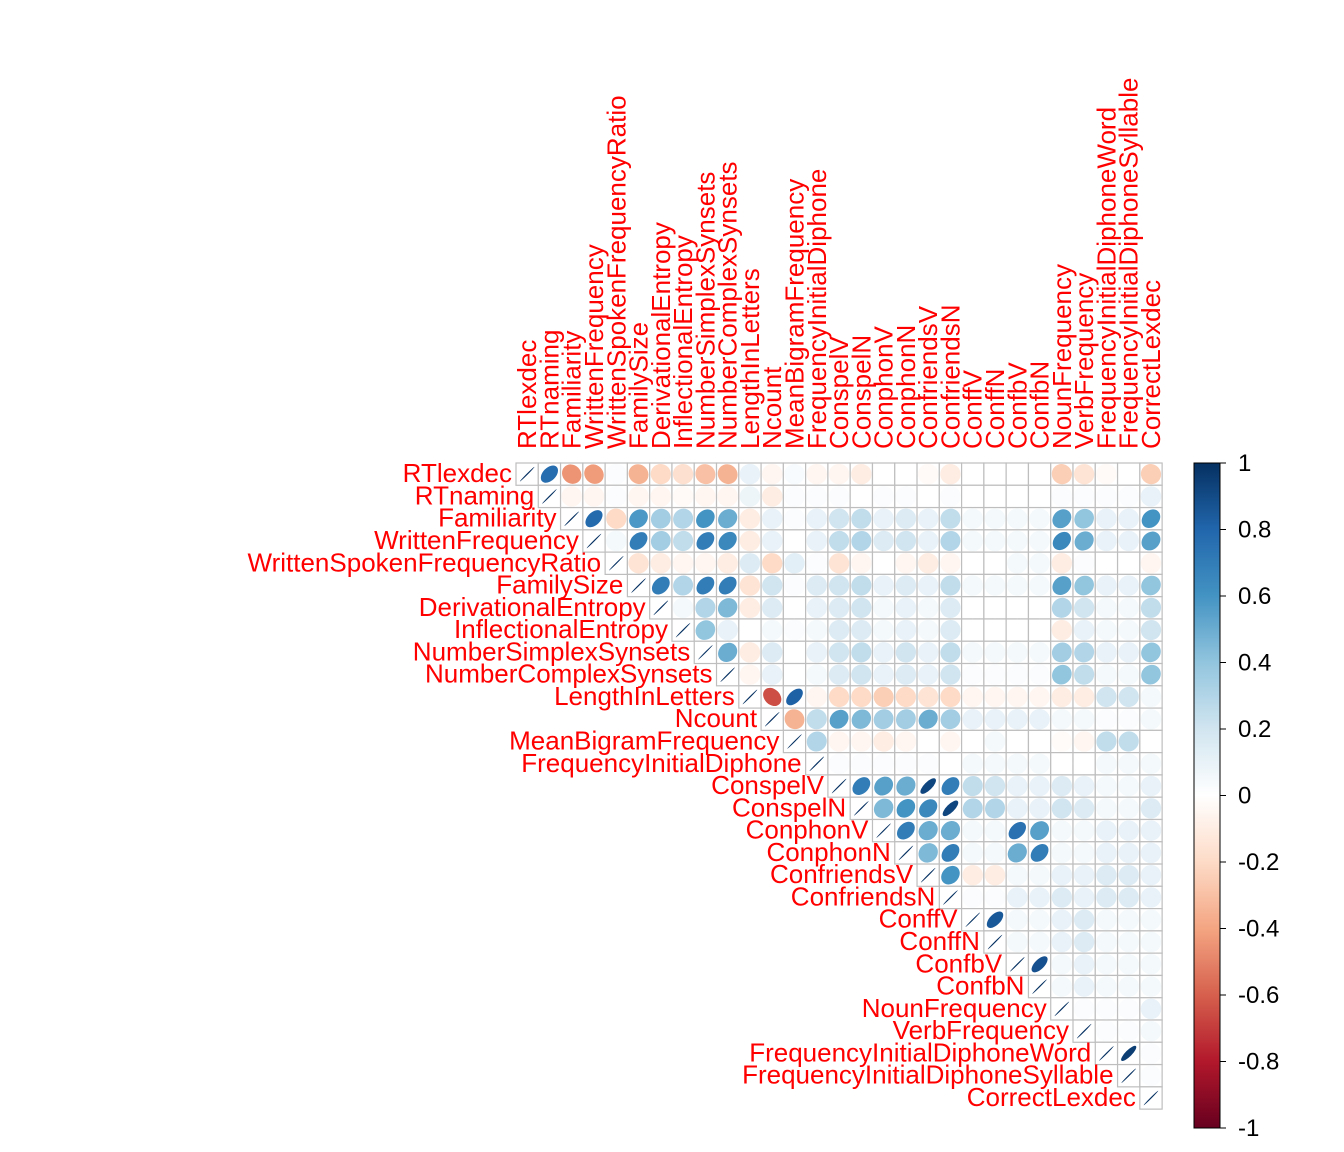 The image size is (1344, 1152). What do you see at coordinates (795, 314) in the screenshot?
I see `column-label: MeanBigramFrequency` at bounding box center [795, 314].